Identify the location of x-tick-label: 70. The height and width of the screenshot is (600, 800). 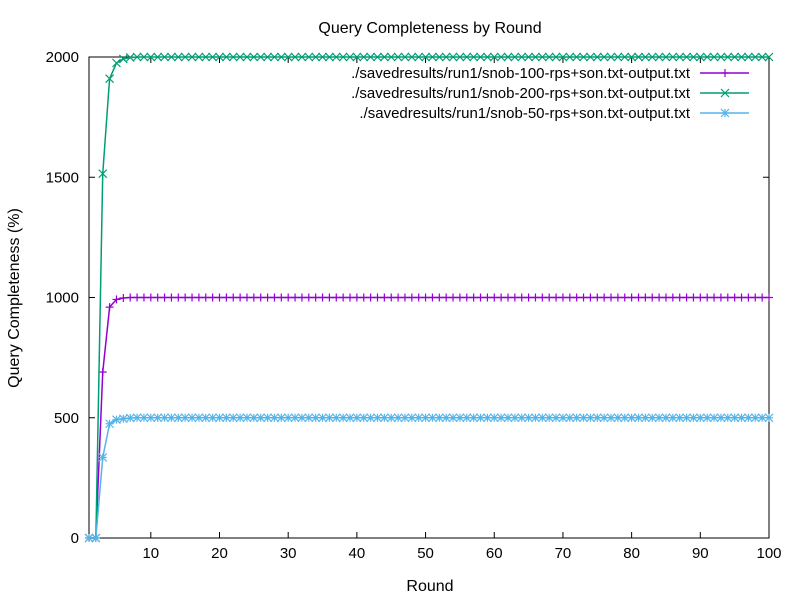
(563, 553).